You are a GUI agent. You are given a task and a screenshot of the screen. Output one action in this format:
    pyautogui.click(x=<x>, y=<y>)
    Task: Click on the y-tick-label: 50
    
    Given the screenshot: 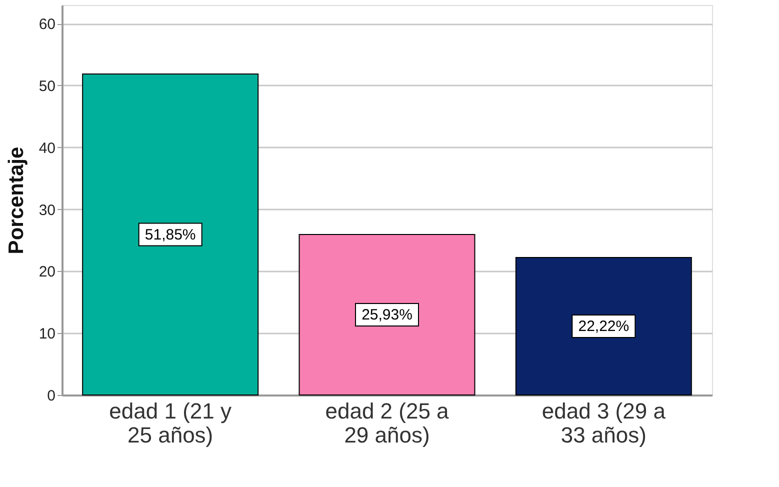 What is the action you would take?
    pyautogui.click(x=47, y=86)
    